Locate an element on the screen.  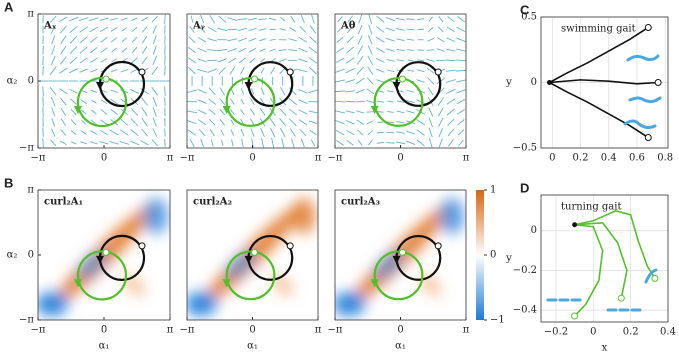
x-tick-label: 0.8 is located at coordinates (665, 158).